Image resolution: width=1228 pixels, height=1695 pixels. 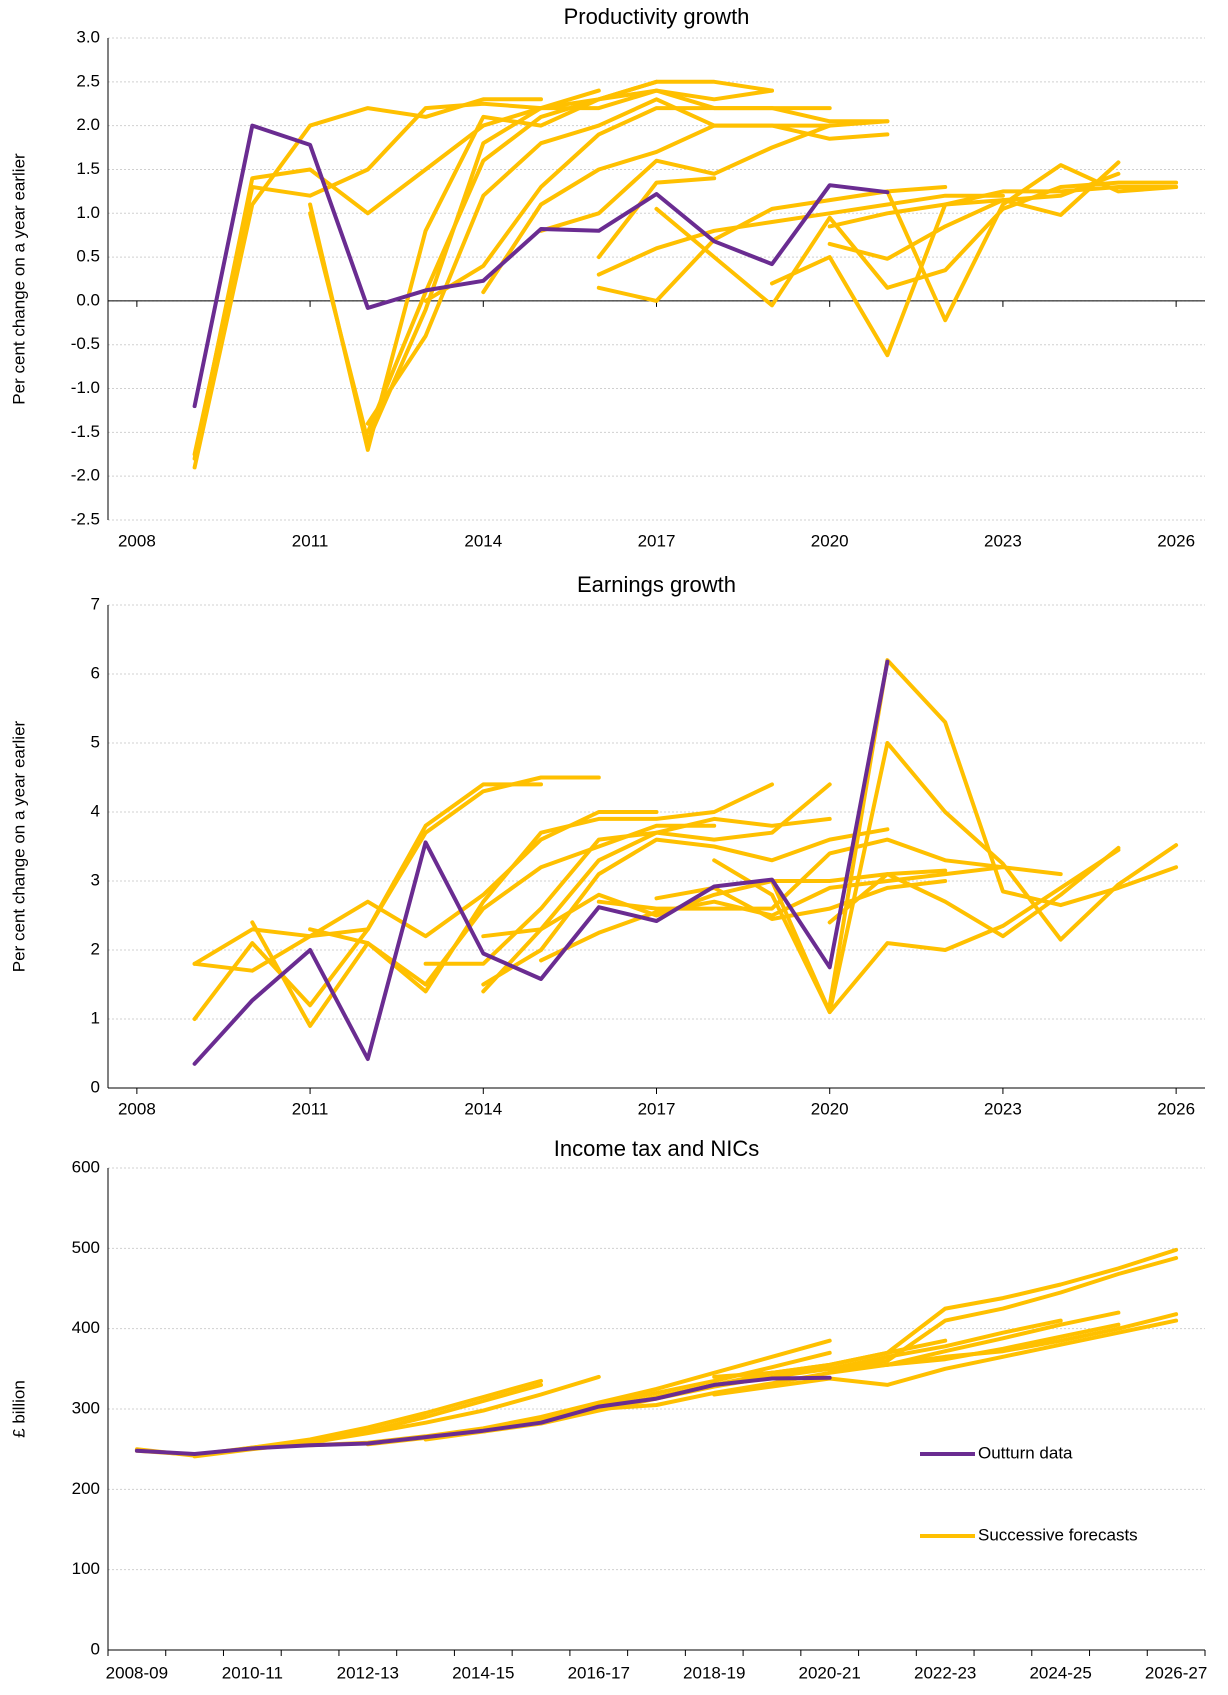 I want to click on y-tick-label: 200, so click(x=86, y=1488).